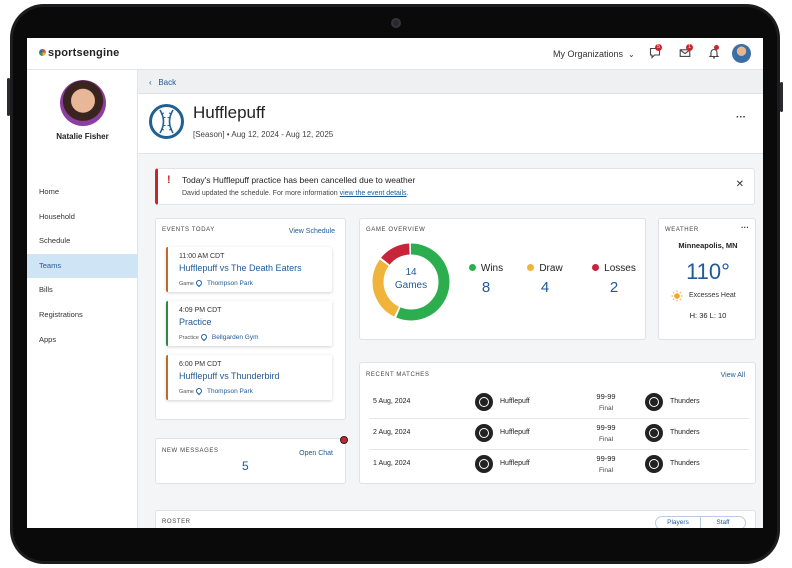  Describe the element at coordinates (57, 216) in the screenshot. I see `sidebar-item-household: Household` at that location.